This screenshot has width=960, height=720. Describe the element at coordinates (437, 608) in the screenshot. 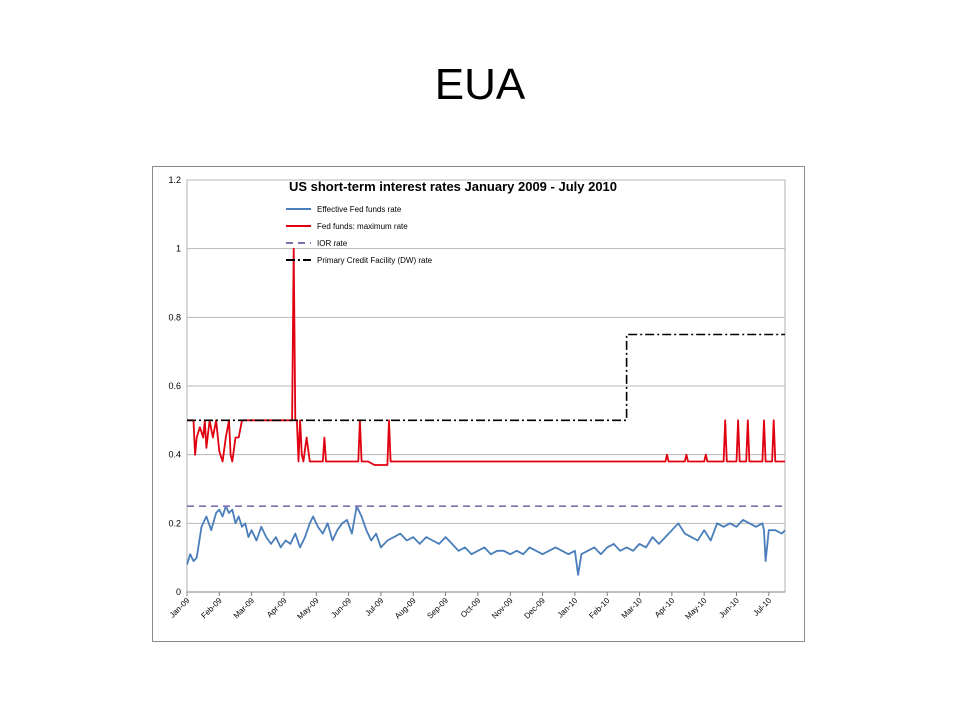

I see `x-tick-label: Sep-09` at that location.